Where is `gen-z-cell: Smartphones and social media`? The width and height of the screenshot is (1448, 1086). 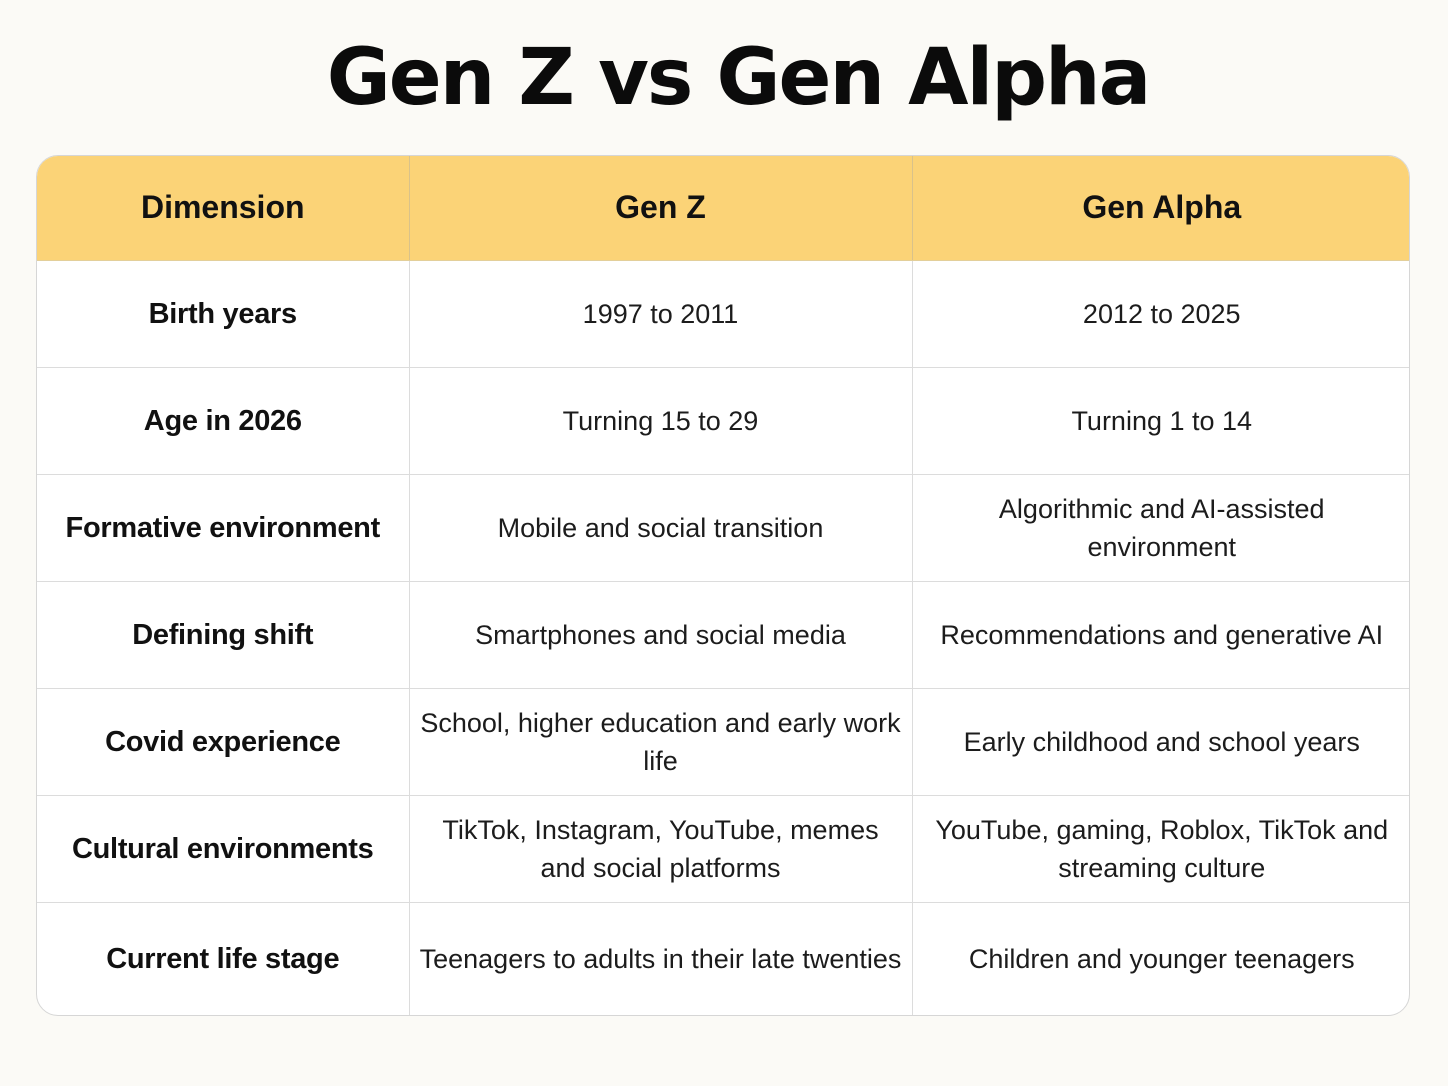 gen-z-cell: Smartphones and social media is located at coordinates (660, 634).